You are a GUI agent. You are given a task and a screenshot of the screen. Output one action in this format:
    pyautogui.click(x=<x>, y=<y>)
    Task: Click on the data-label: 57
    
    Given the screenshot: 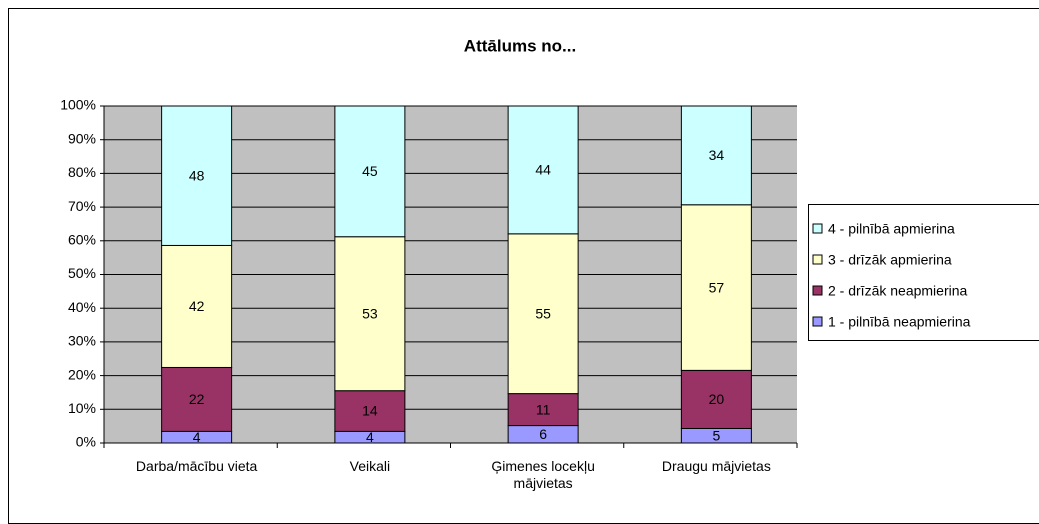 What is the action you would take?
    pyautogui.click(x=717, y=287)
    